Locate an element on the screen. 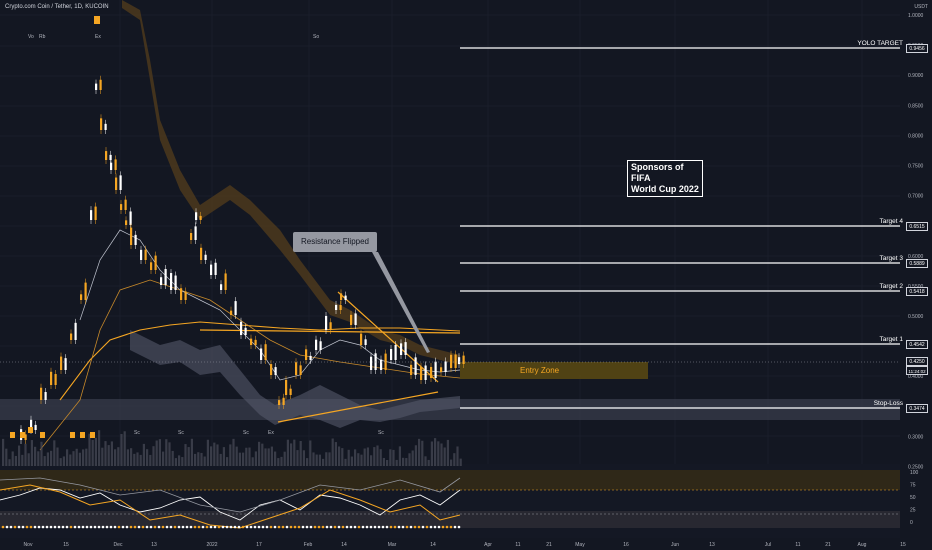 The width and height of the screenshot is (932, 550). bottom-marker-sc-3: Sc is located at coordinates (246, 433).